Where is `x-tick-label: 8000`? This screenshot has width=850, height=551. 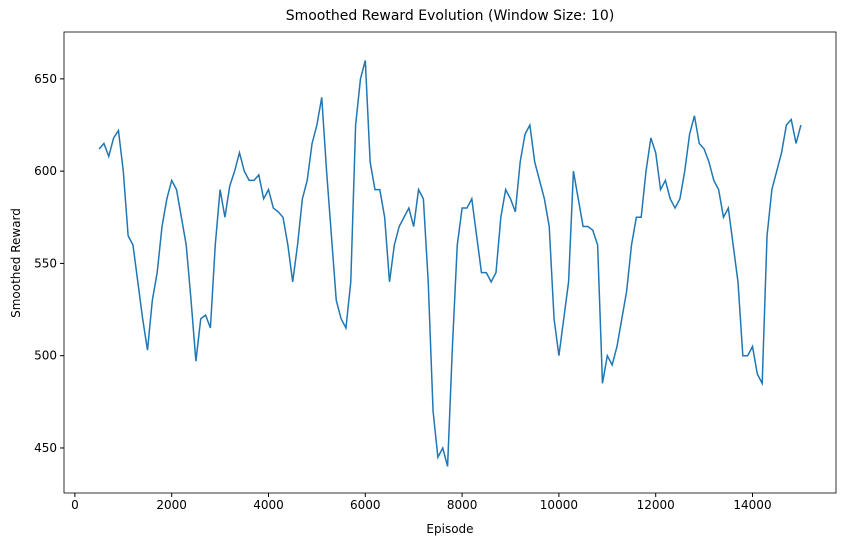 x-tick-label: 8000 is located at coordinates (462, 505).